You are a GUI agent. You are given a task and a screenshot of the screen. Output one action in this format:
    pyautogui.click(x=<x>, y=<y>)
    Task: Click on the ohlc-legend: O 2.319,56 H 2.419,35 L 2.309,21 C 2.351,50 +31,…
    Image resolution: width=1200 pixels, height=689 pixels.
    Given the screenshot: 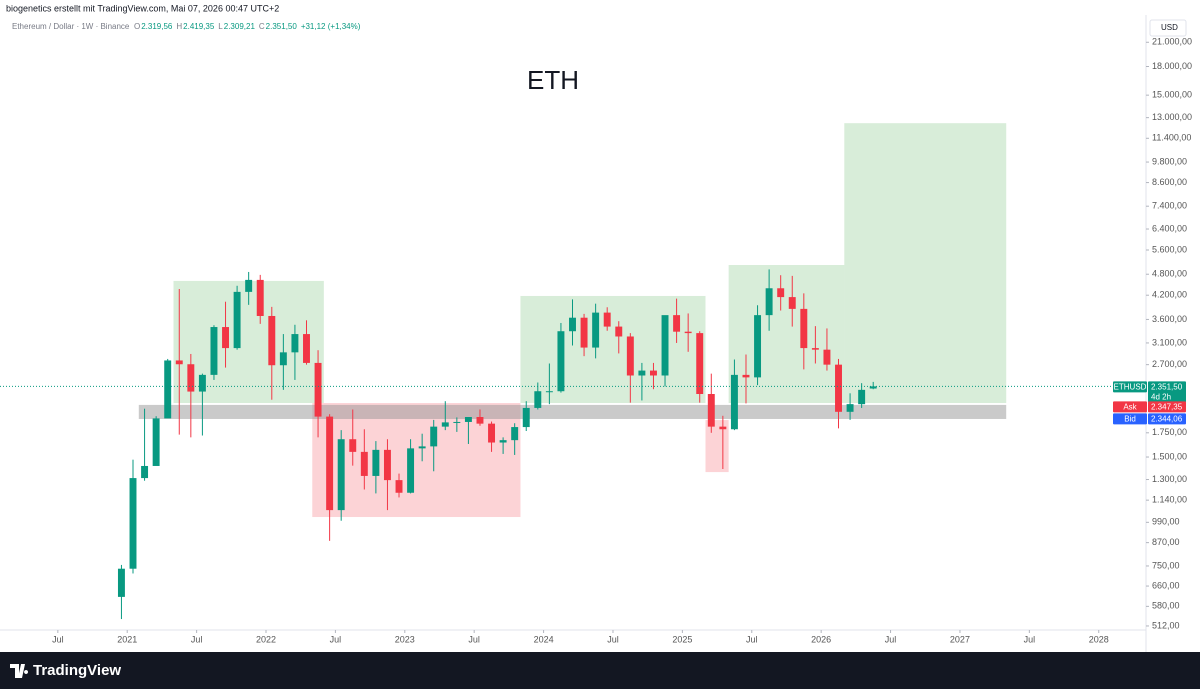 What is the action you would take?
    pyautogui.click(x=247, y=26)
    